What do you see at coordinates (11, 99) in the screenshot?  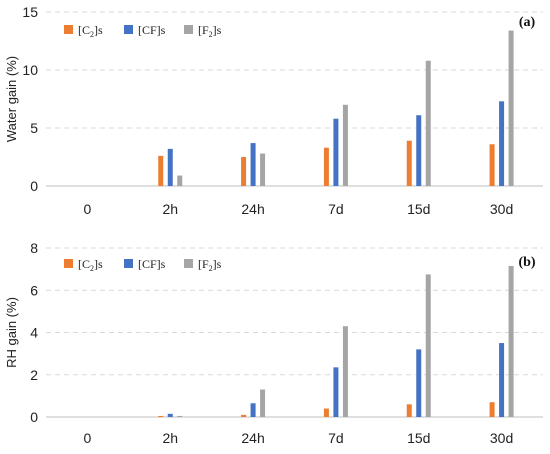 I see `y-axis-label: Water gain (%)` at bounding box center [11, 99].